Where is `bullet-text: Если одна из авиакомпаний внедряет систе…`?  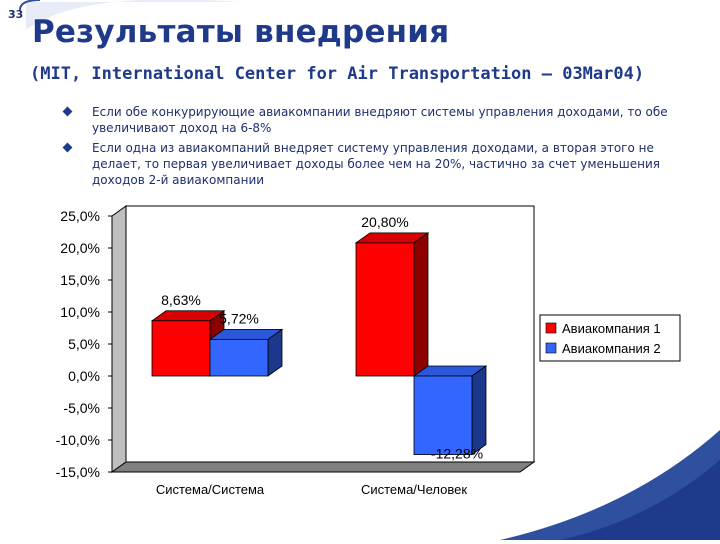
bullet-text: Если одна из авиакомпаний внедряет систе… is located at coordinates (376, 164).